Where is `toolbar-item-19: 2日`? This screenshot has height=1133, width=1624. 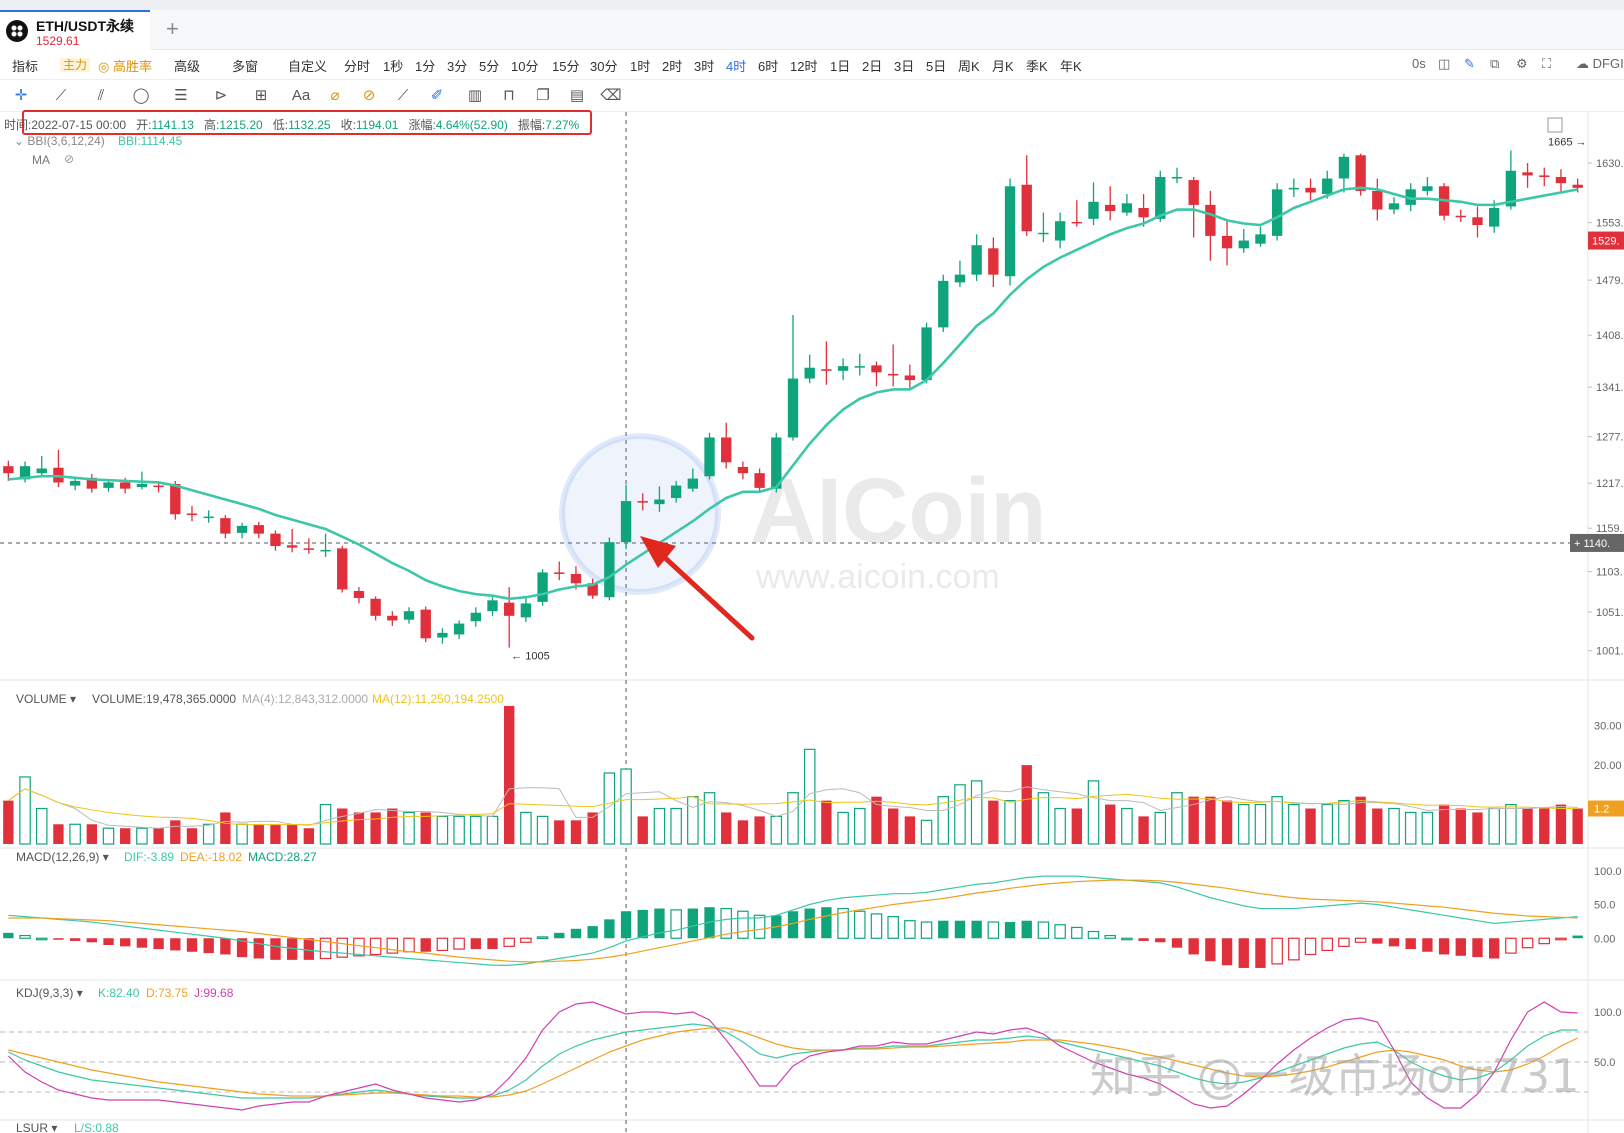 toolbar-item-19: 2日 is located at coordinates (872, 66).